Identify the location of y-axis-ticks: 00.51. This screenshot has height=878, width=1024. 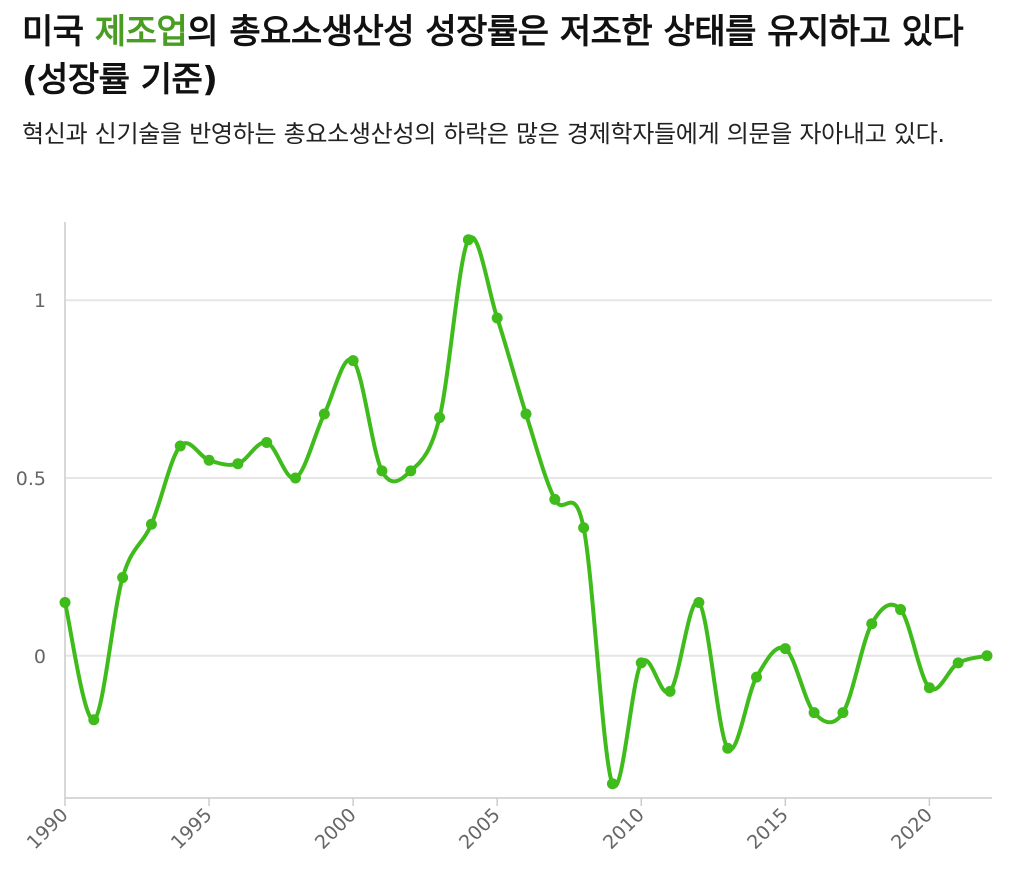
(31, 479).